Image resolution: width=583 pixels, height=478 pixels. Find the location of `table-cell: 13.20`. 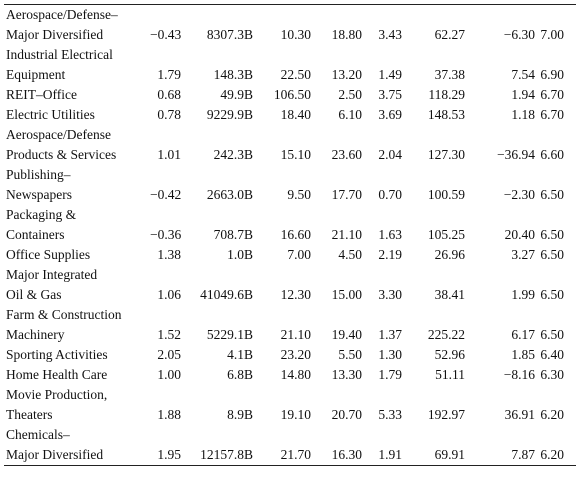

table-cell: 13.20 is located at coordinates (346, 74).